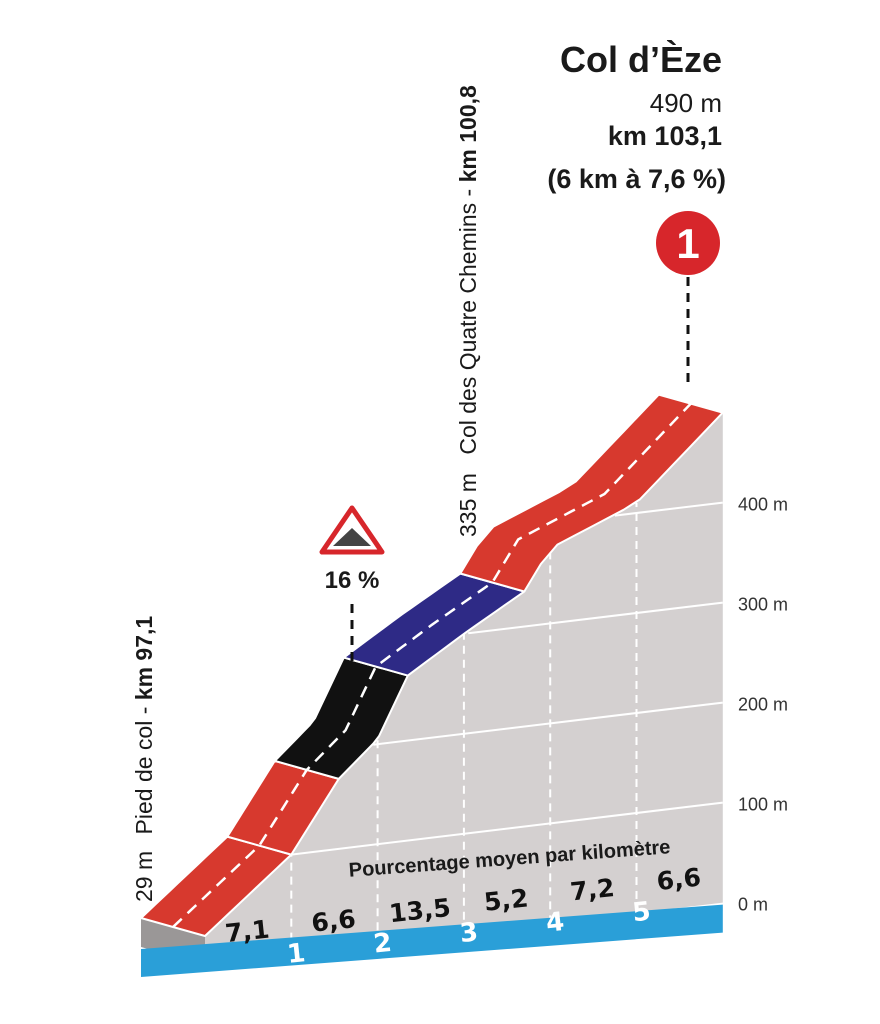 Image resolution: width=880 pixels, height=1024 pixels. Describe the element at coordinates (468, 133) in the screenshot. I see `intermediate-km: km 100,8` at that location.